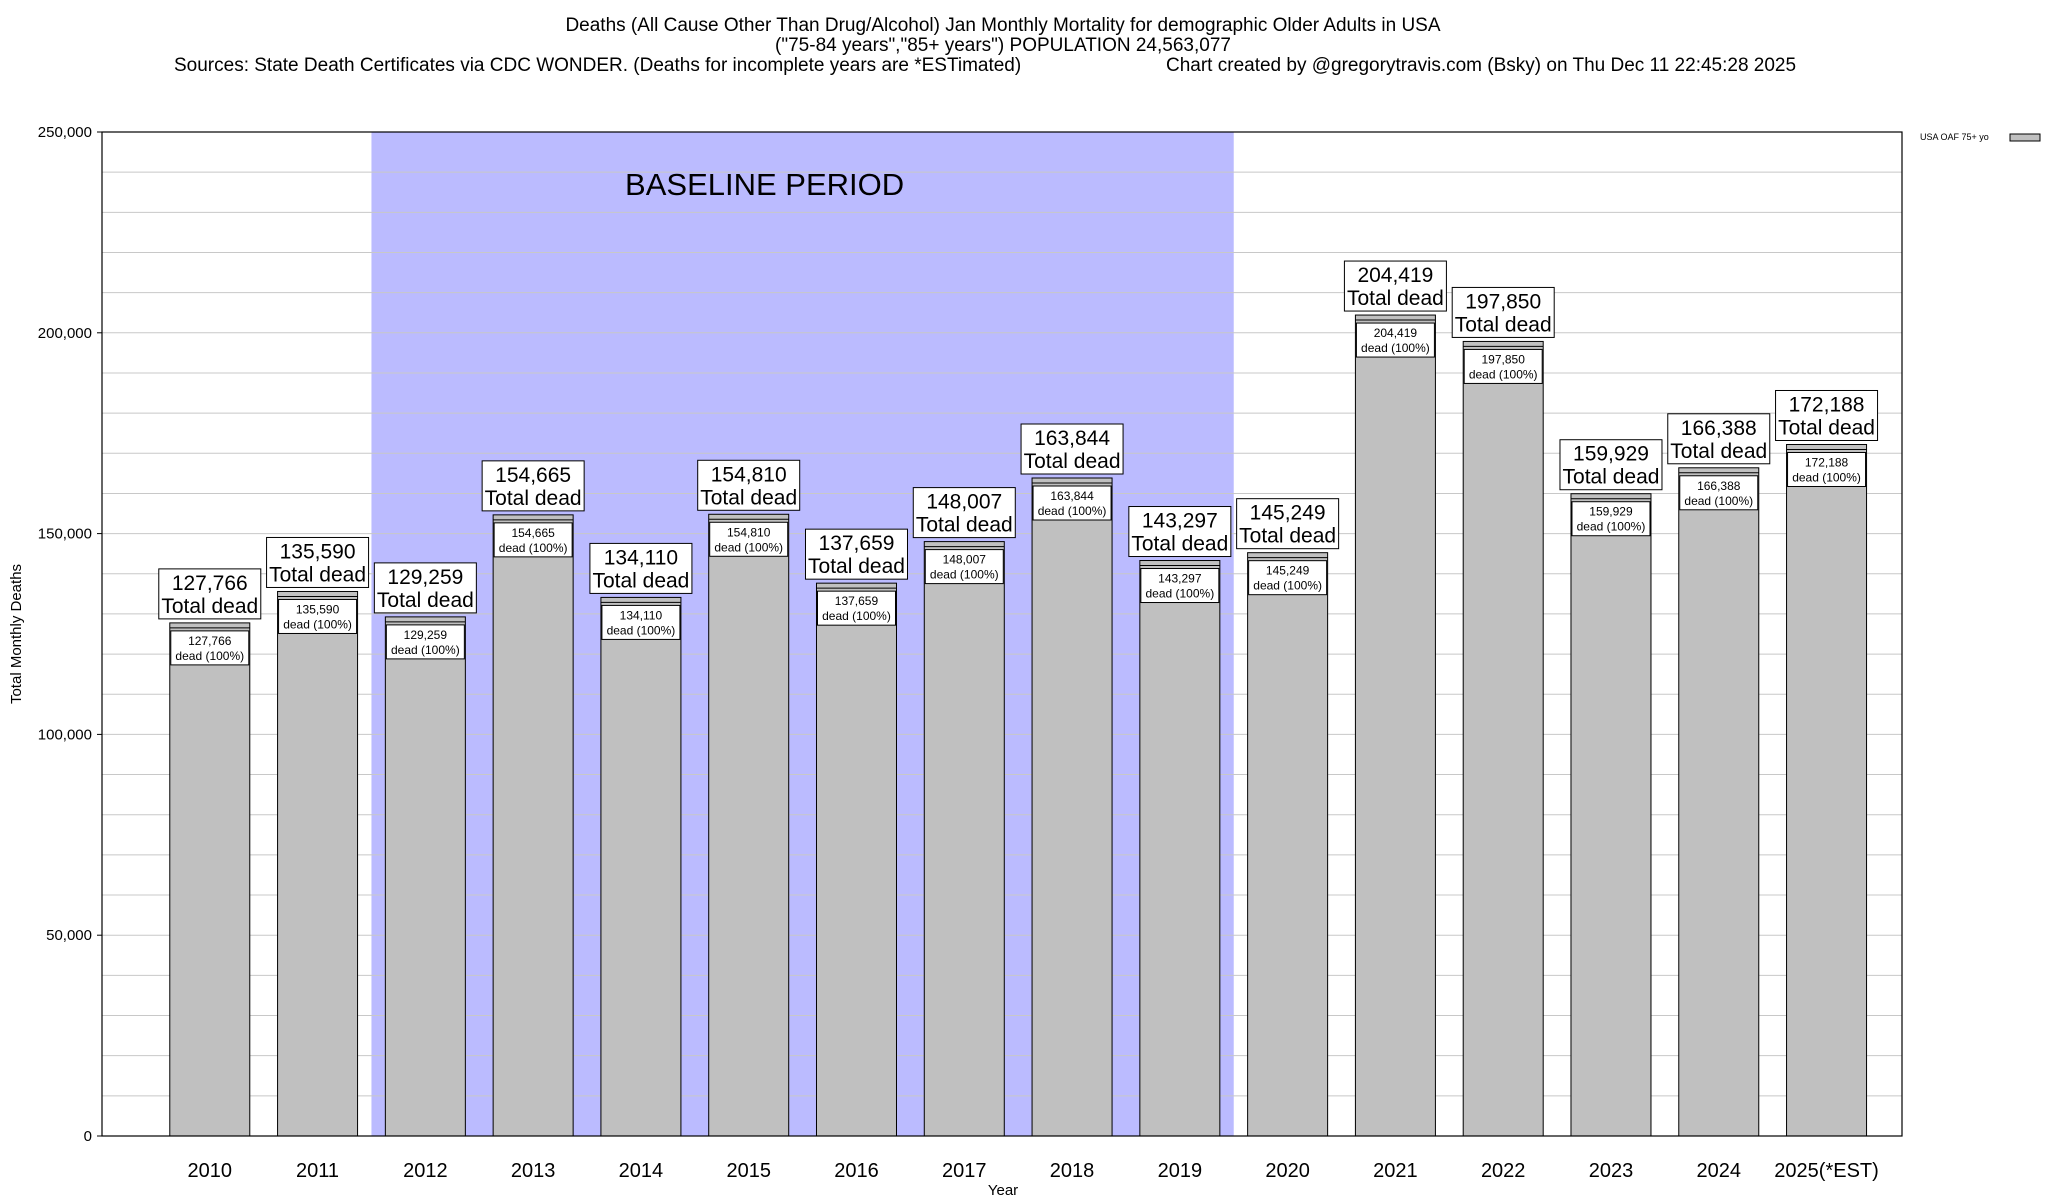 This screenshot has width=2048, height=1200. I want to click on bar-2010, so click(210, 879).